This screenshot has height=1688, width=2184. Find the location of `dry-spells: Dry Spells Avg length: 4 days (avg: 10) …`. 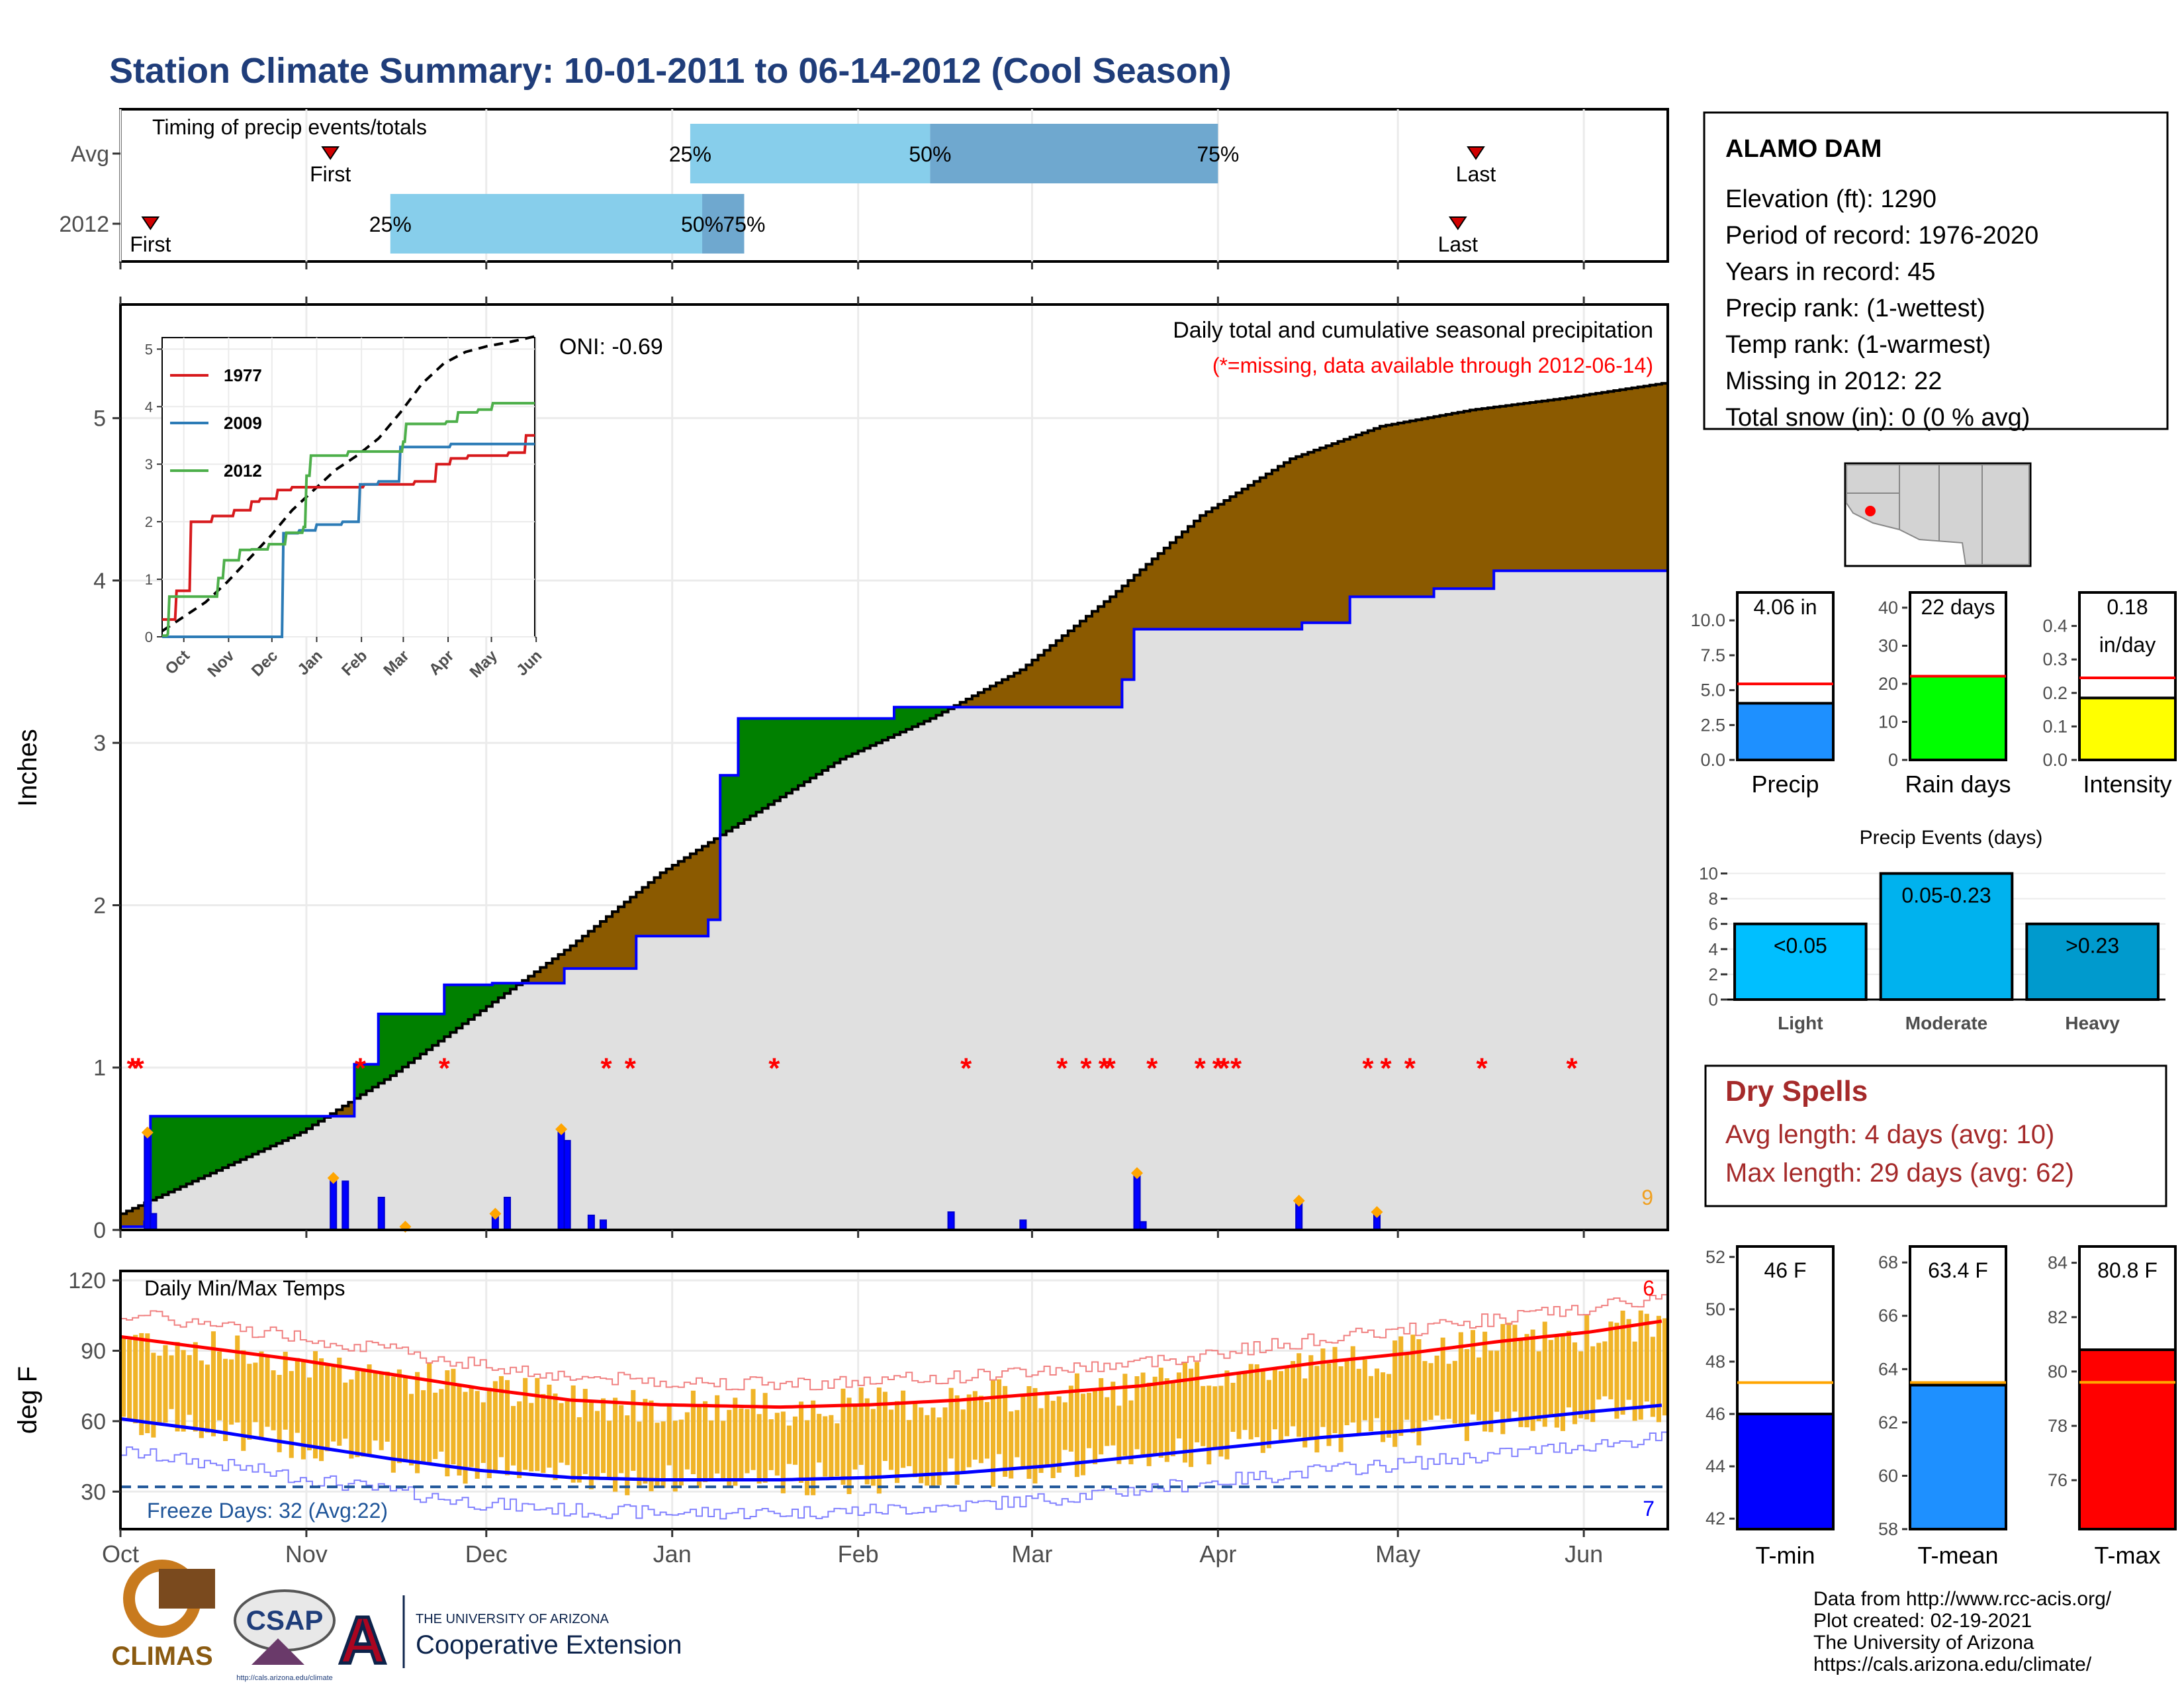

dry-spells: Dry Spells Avg length: 4 days (avg: 10) … is located at coordinates (1935, 1135).